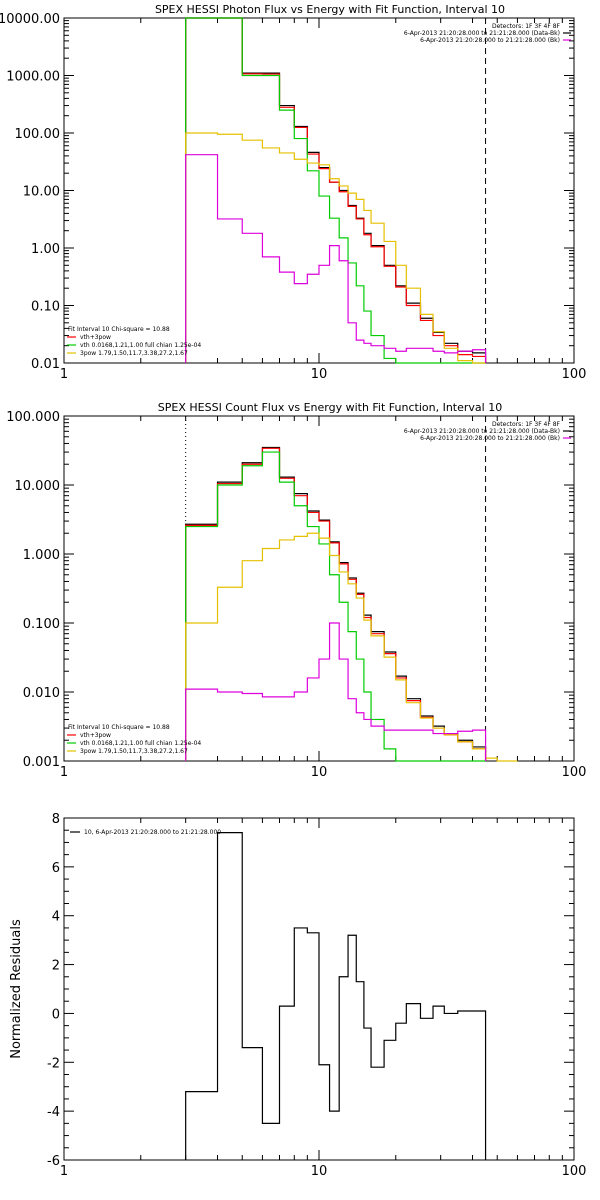 The height and width of the screenshot is (1200, 600). I want to click on y-tick-label: -2, so click(53, 1063).